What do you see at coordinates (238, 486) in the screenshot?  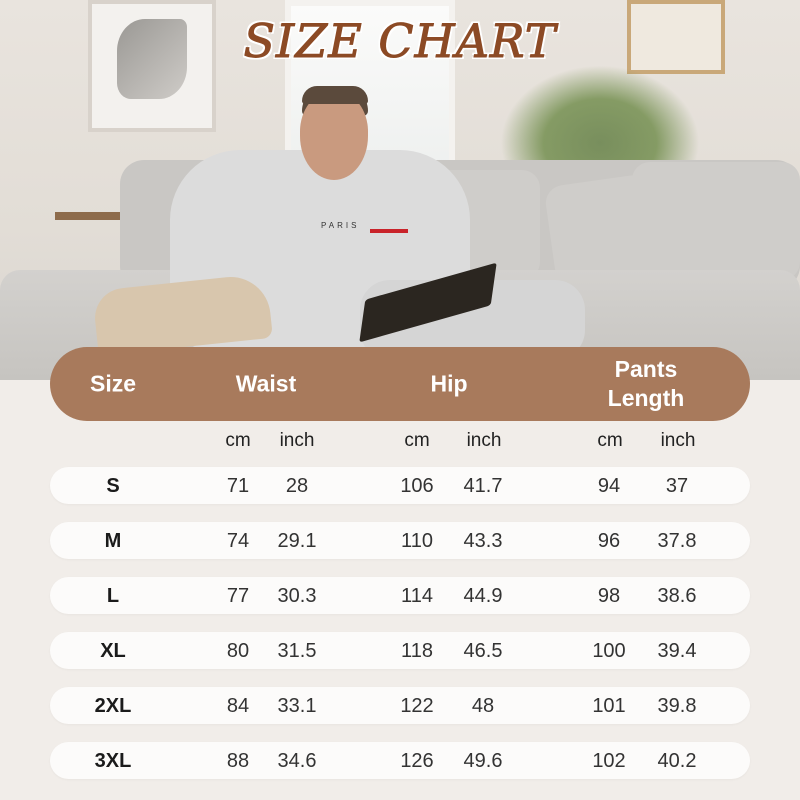 I see `cell-waist-cm: 71` at bounding box center [238, 486].